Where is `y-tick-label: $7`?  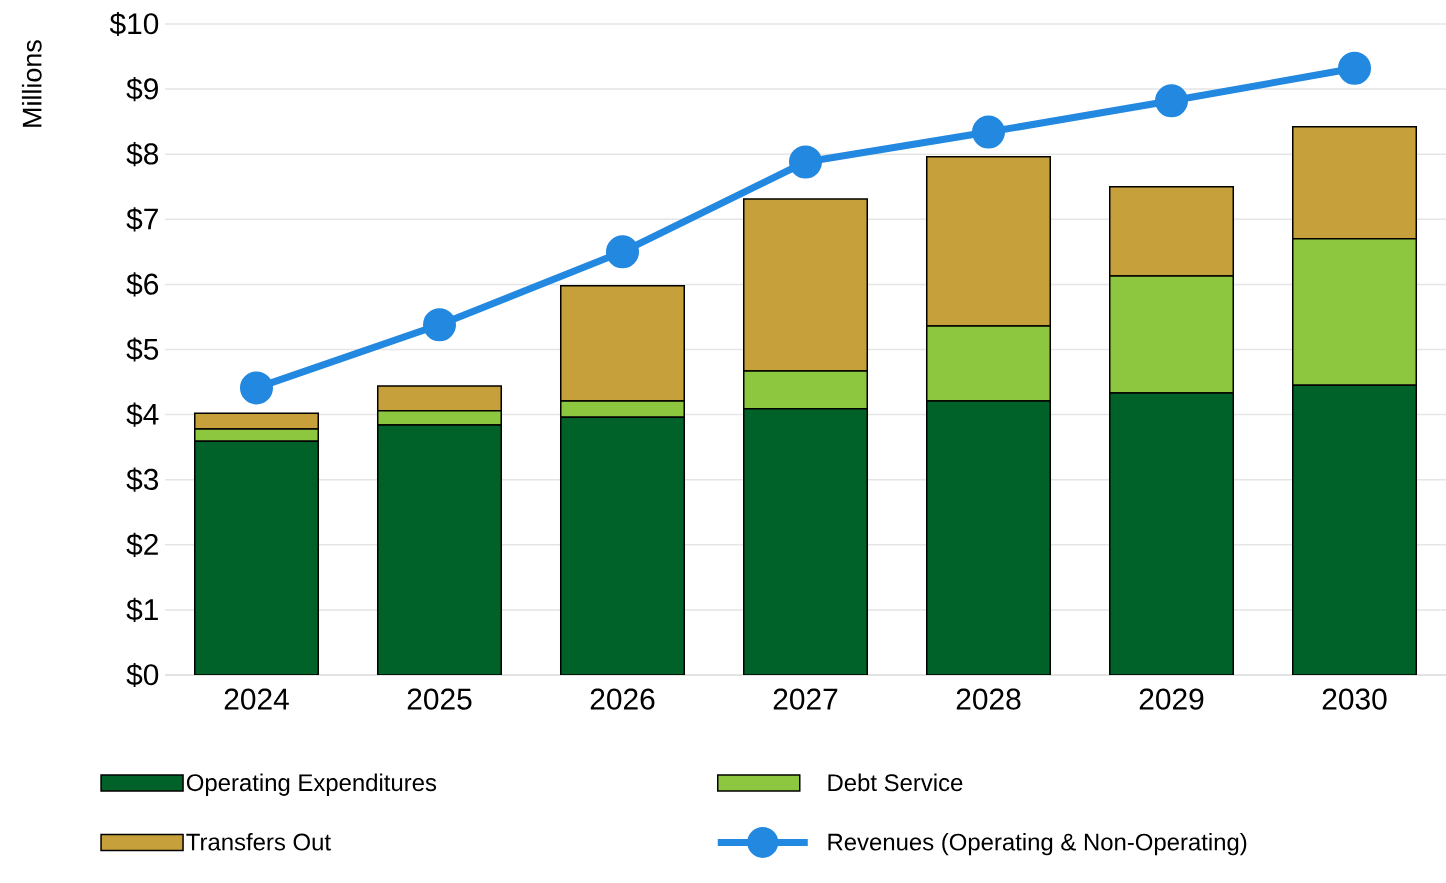
y-tick-label: $7 is located at coordinates (142, 219).